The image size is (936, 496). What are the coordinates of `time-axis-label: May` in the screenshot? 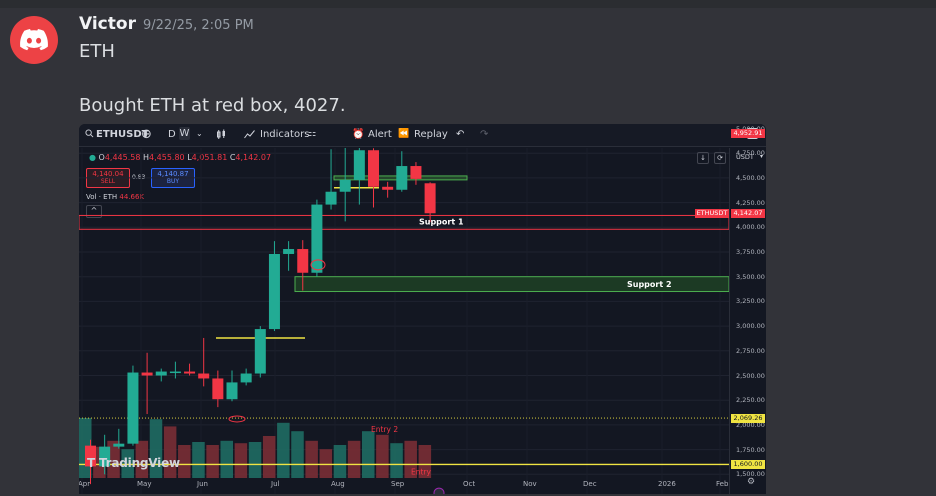 It's located at (144, 484).